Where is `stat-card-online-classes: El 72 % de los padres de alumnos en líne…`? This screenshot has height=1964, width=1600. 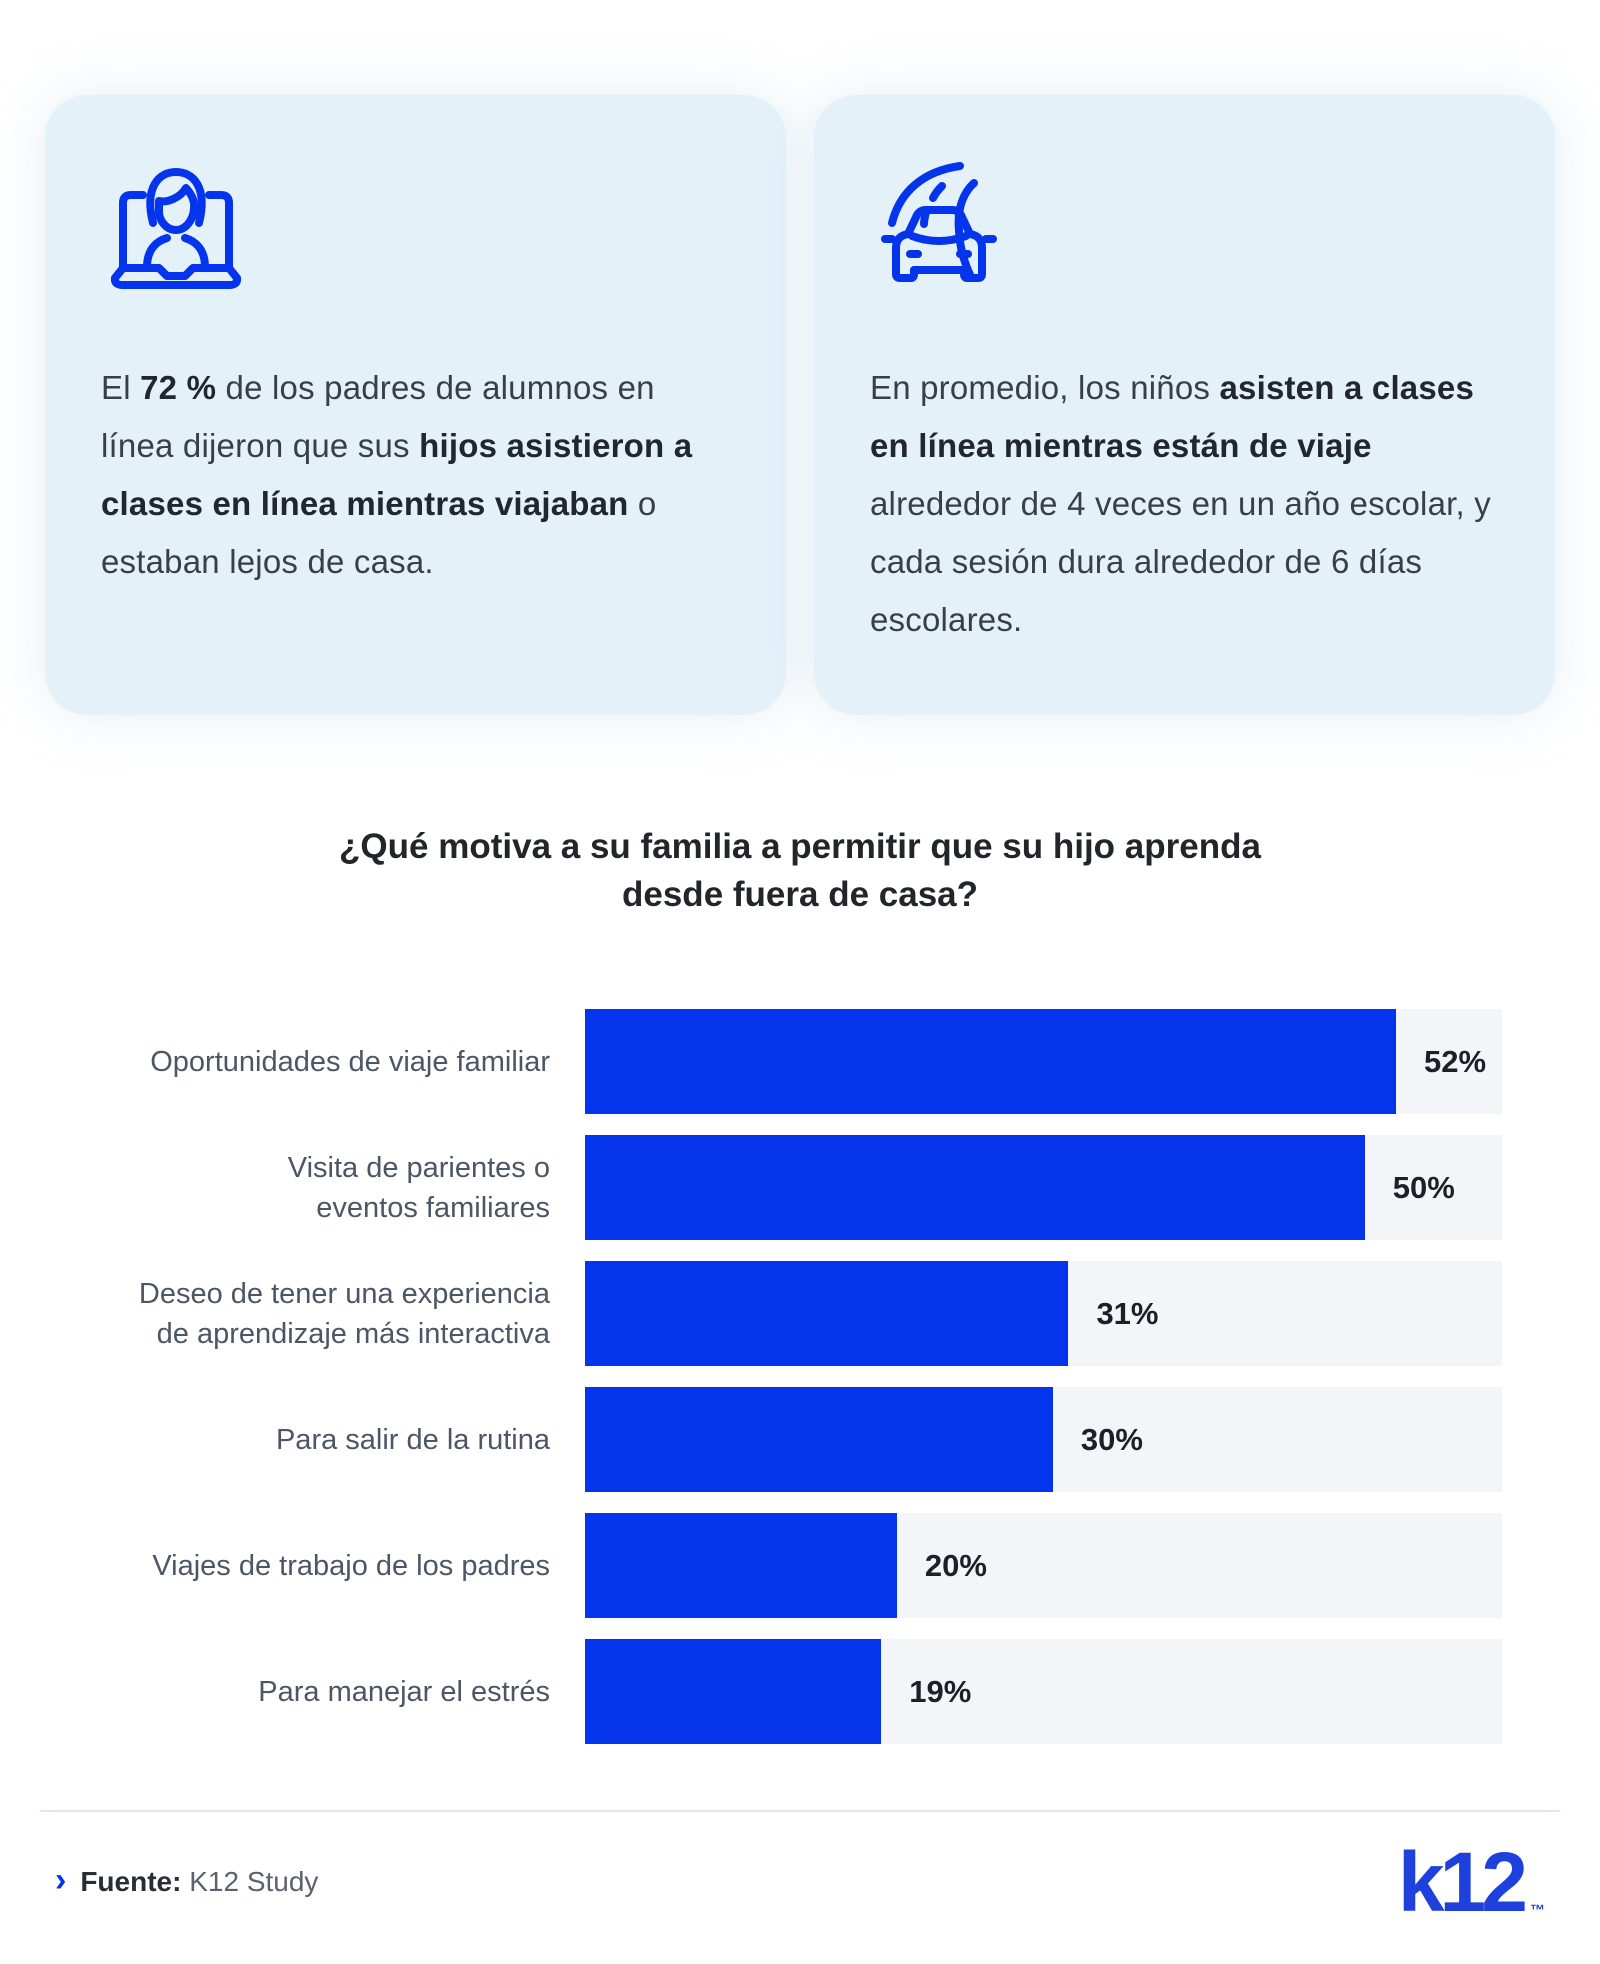 stat-card-online-classes: El 72 % de los padres de alumnos en líne… is located at coordinates (415, 405).